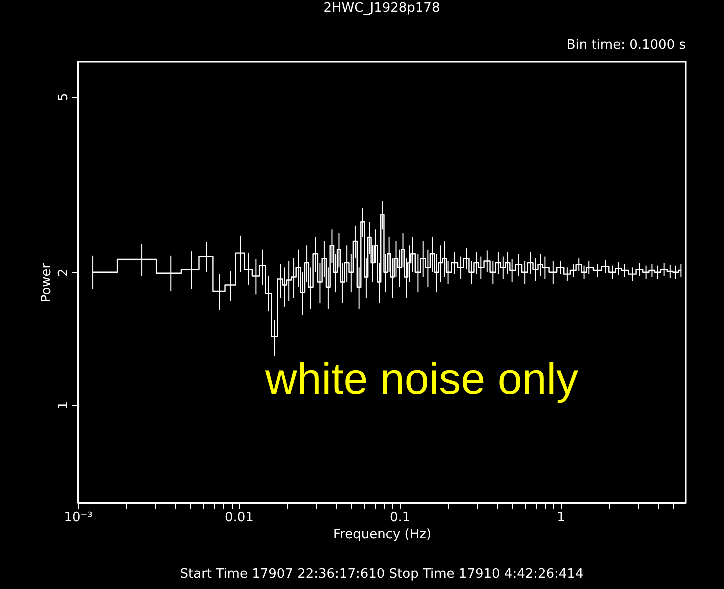 This screenshot has height=589, width=724. Describe the element at coordinates (64, 406) in the screenshot. I see `y-tick-label: 1` at that location.